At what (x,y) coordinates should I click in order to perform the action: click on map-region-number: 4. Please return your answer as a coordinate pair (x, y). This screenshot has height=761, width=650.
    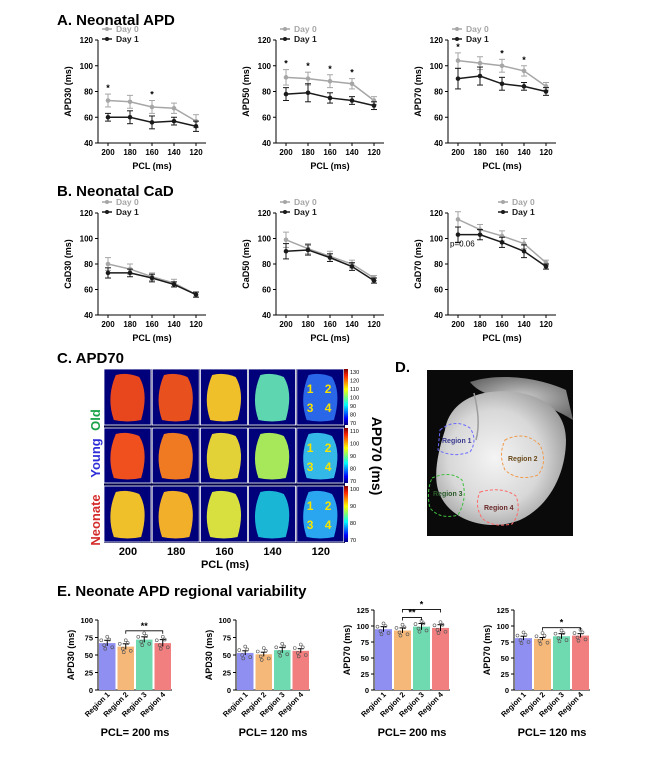
    Looking at the image, I should click on (328, 408).